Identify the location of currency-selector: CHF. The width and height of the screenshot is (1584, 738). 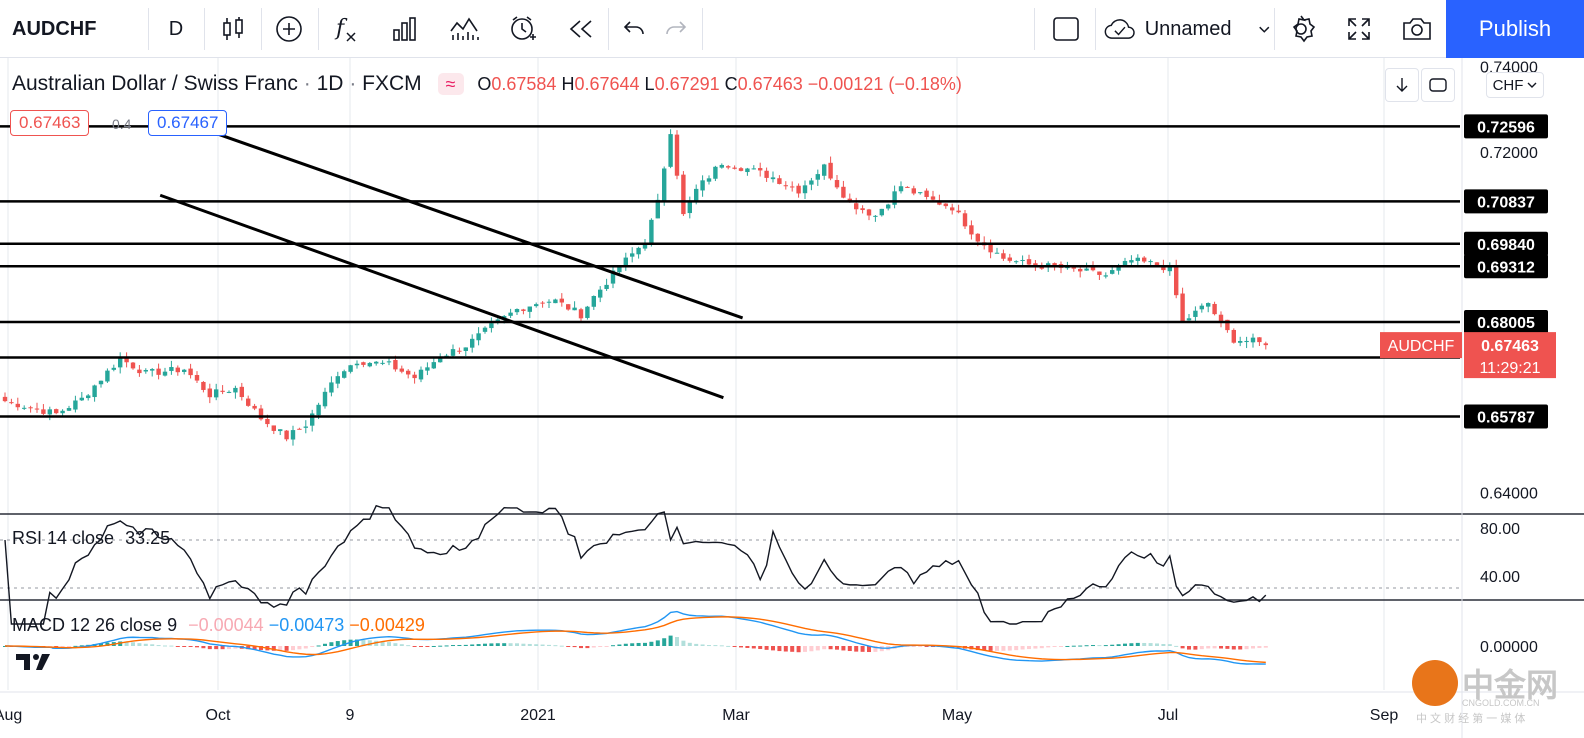
(1515, 85).